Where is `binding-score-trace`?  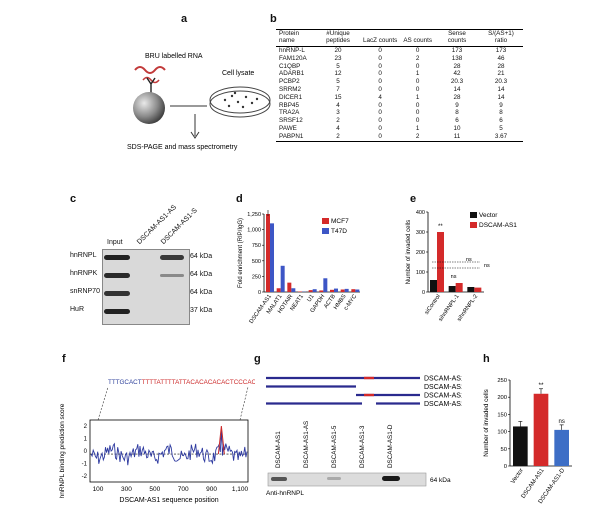 binding-score-trace is located at coordinates (169, 447).